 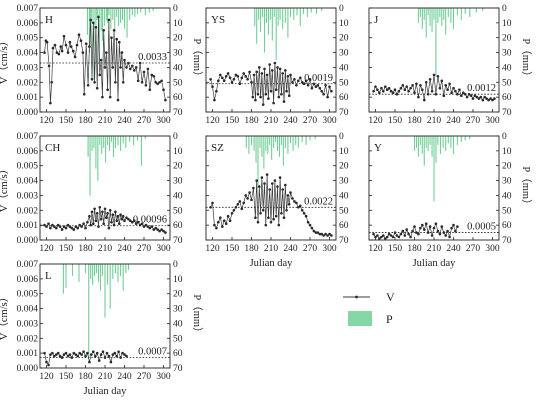 I want to click on p-tick-label: 60, so click(x=178, y=98).